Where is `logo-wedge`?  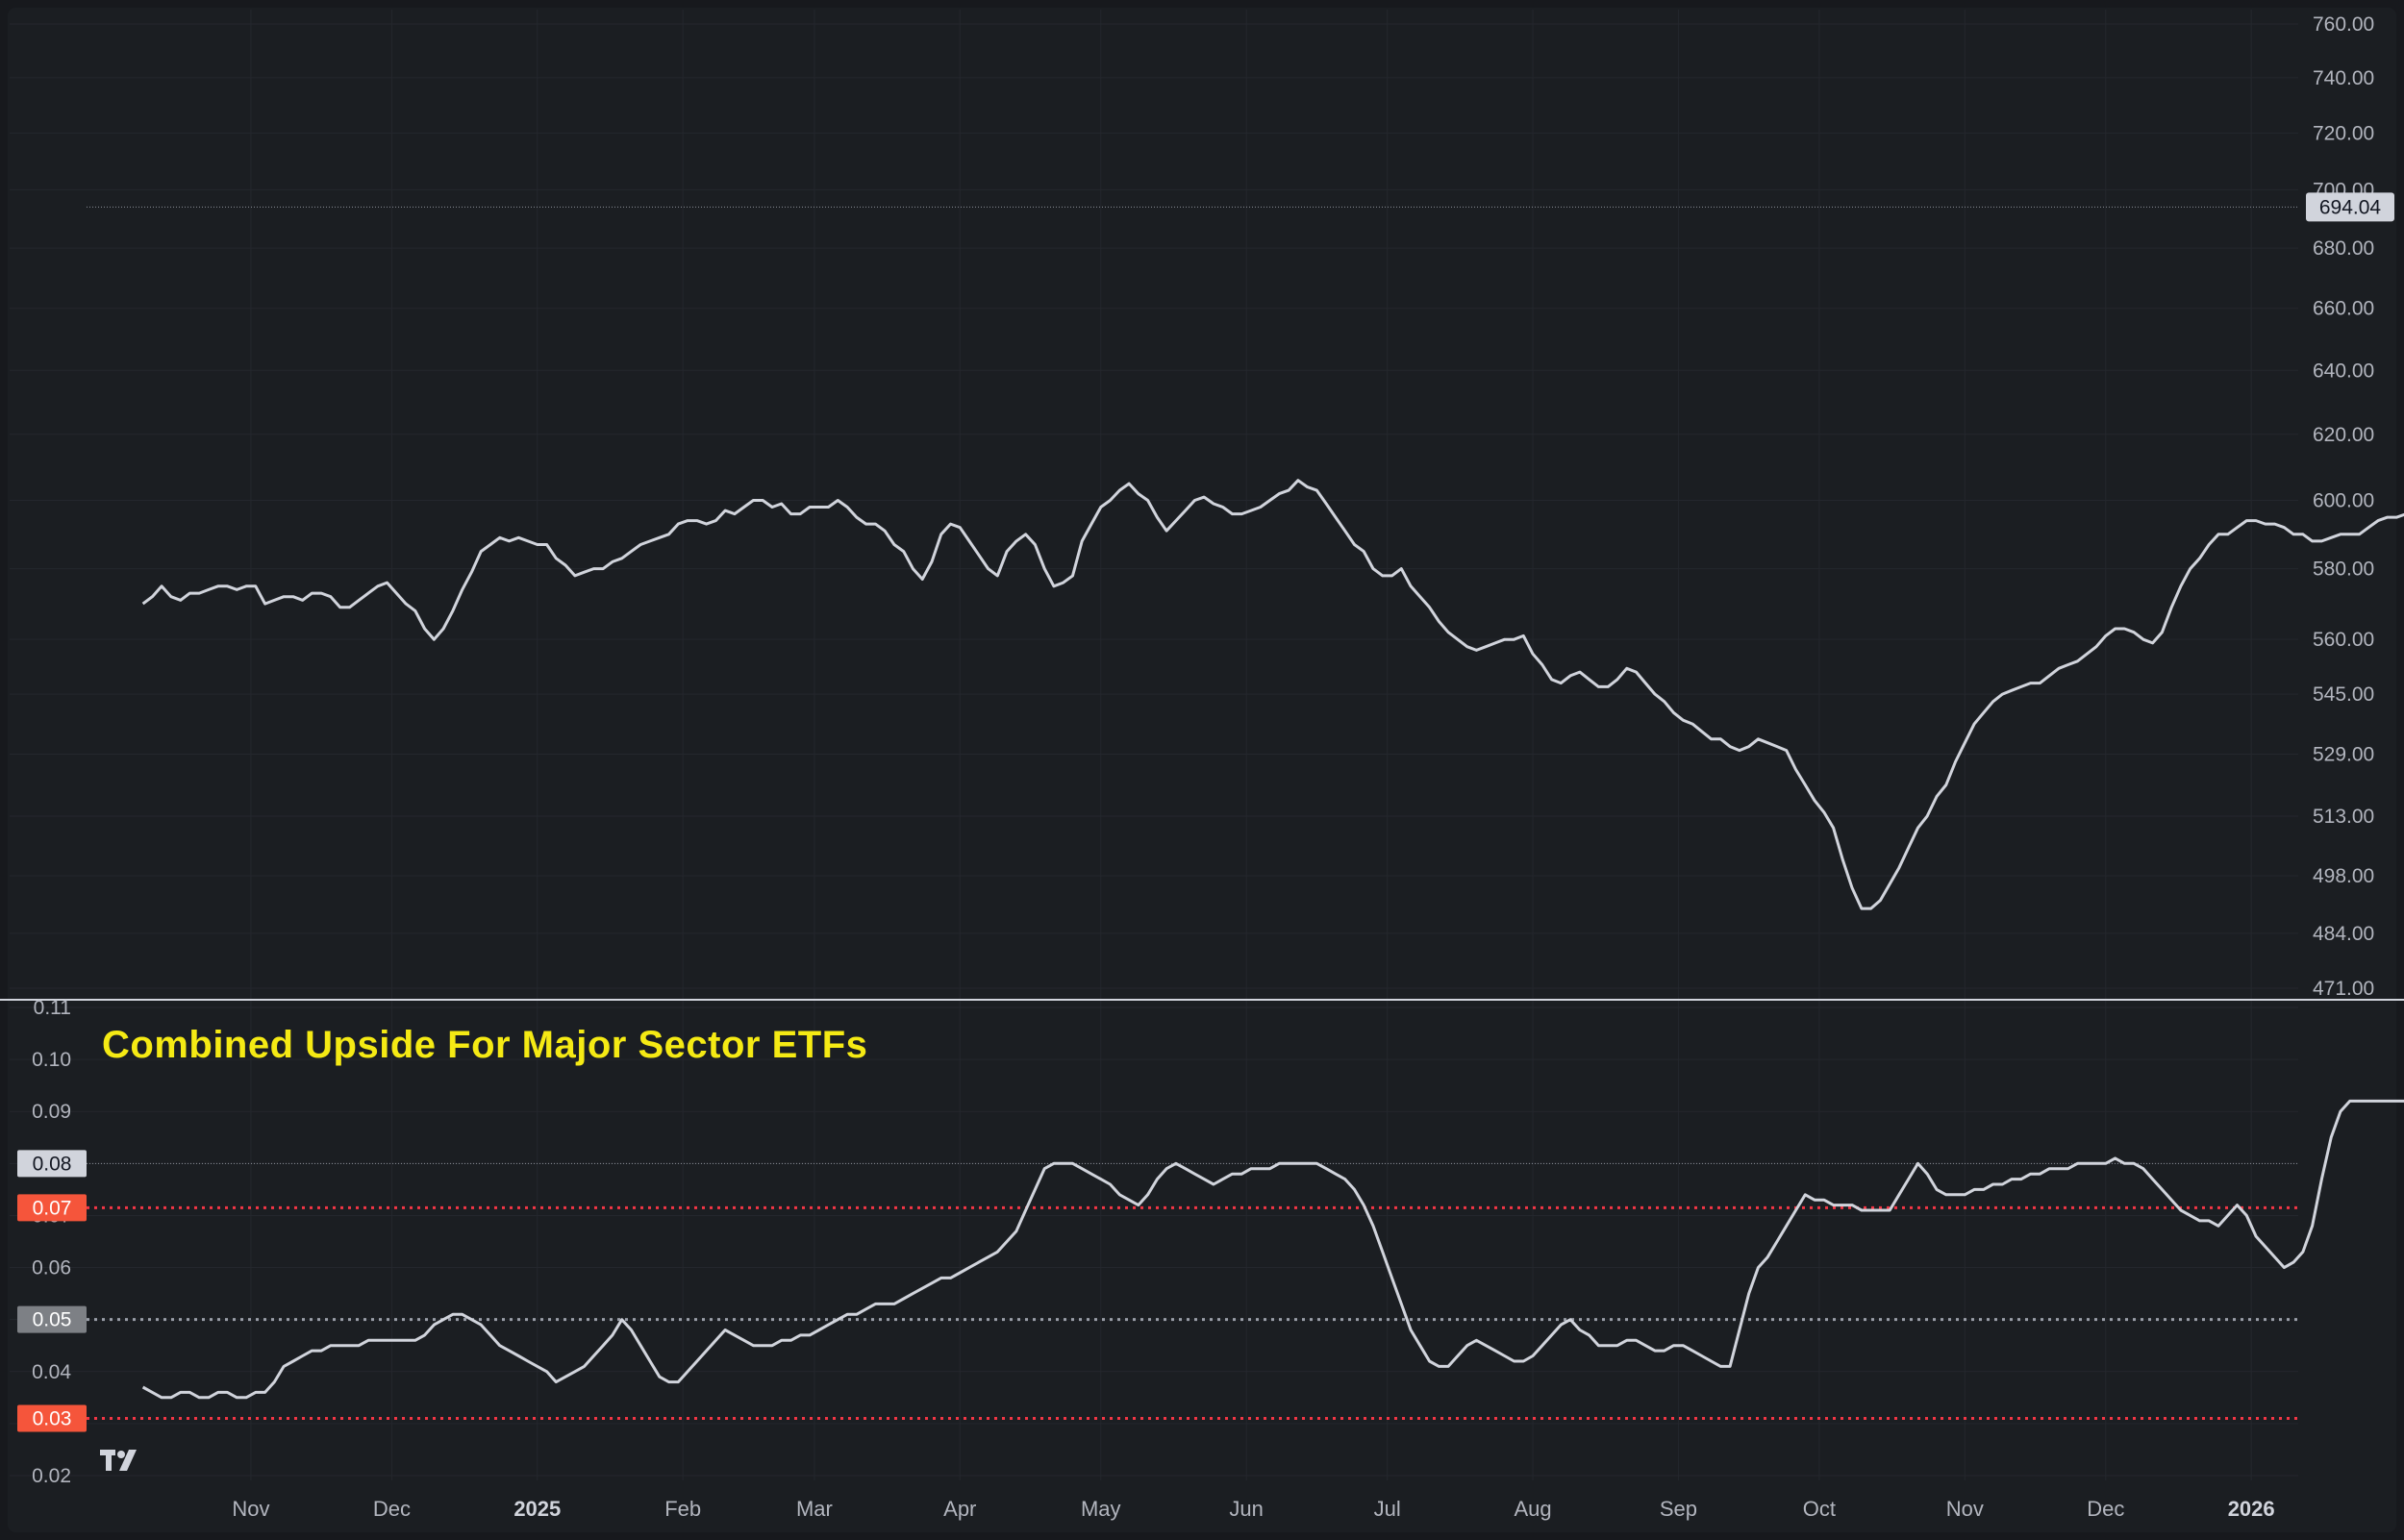 logo-wedge is located at coordinates (128, 1460).